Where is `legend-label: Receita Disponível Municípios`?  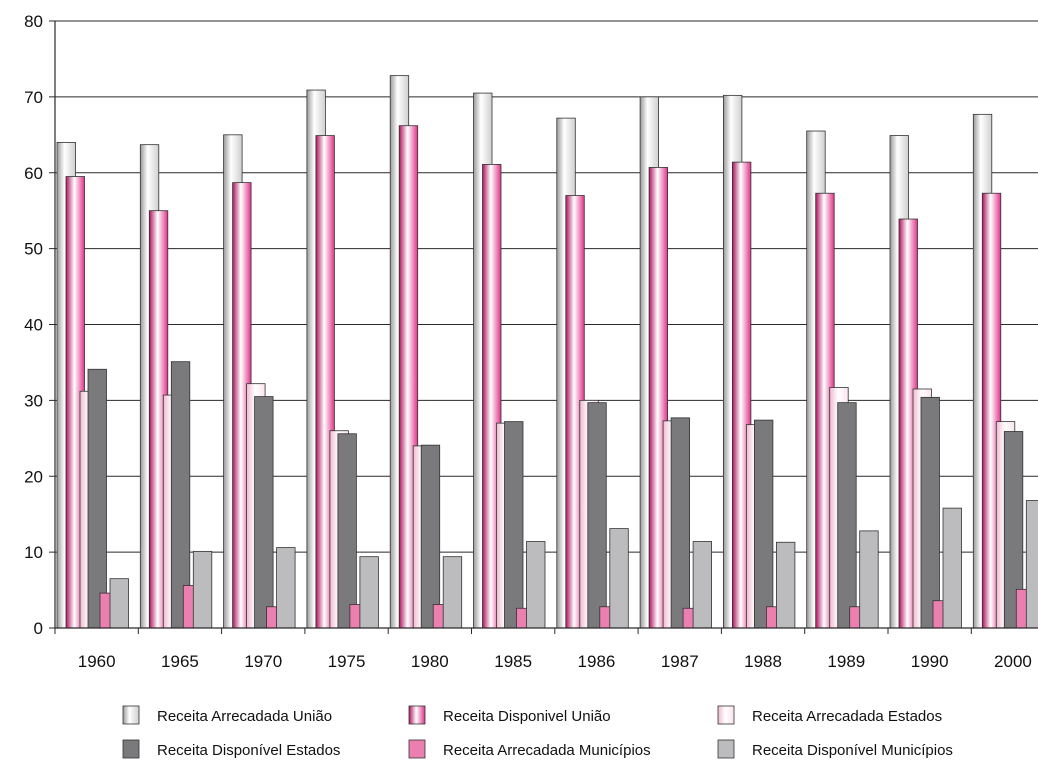
legend-label: Receita Disponível Municípios is located at coordinates (852, 750).